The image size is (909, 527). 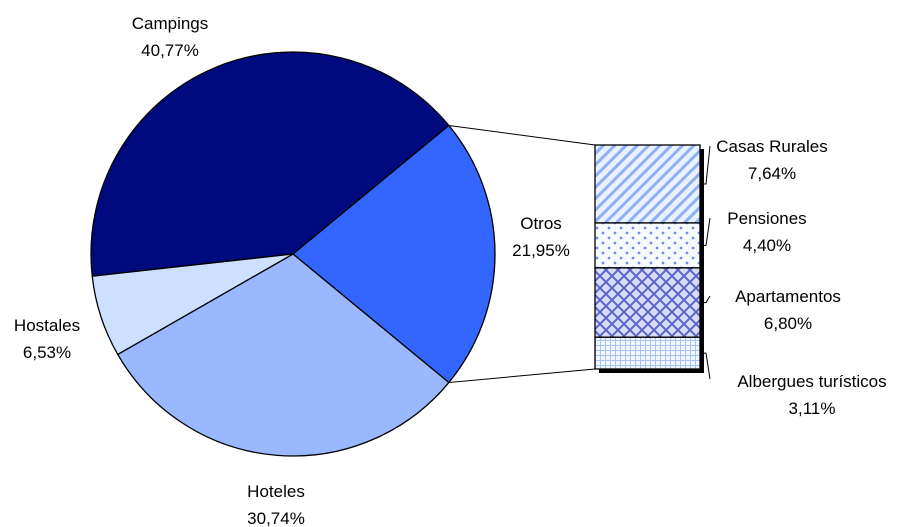 I want to click on leader-line-albergues-turisticos, so click(x=705, y=366).